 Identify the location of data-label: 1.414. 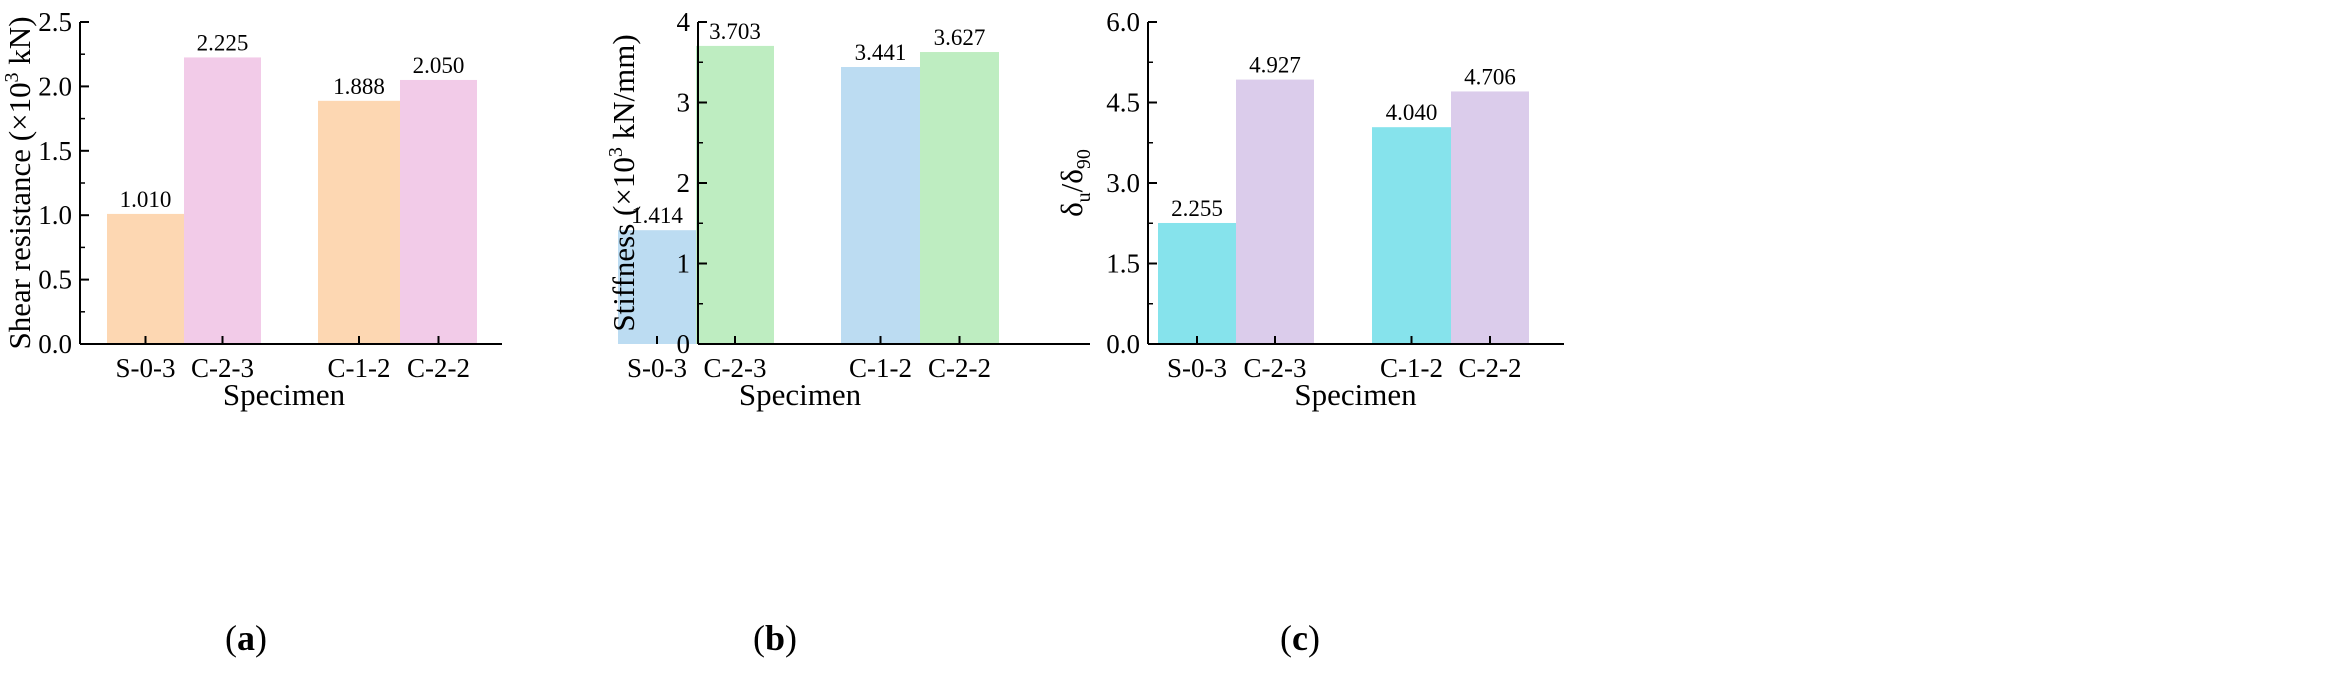
(657, 215).